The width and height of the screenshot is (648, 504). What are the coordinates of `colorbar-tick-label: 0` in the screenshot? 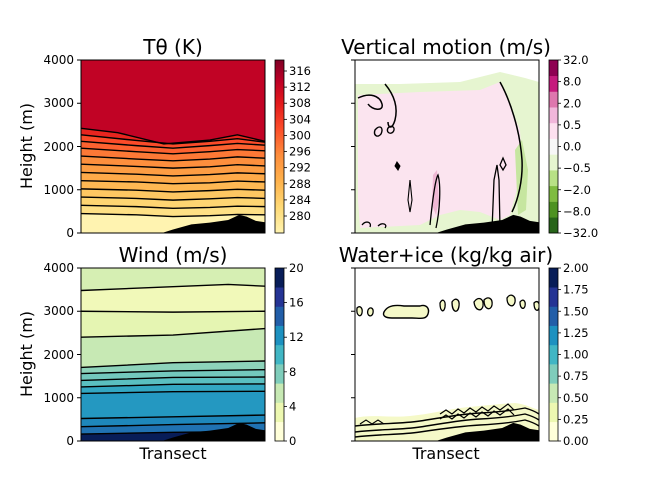 It's located at (292, 441).